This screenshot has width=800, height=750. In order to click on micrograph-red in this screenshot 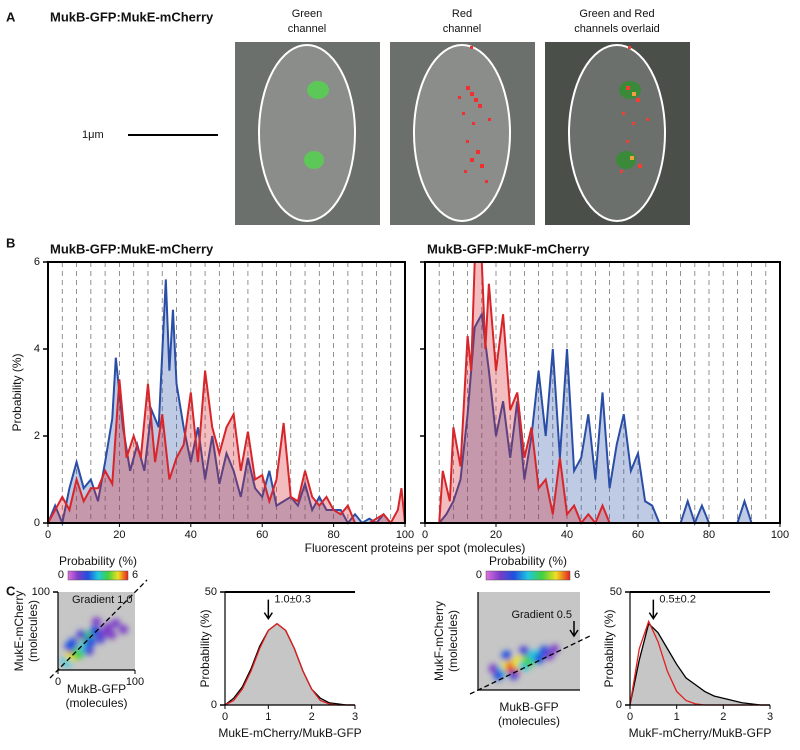, I will do `click(462, 133)`.